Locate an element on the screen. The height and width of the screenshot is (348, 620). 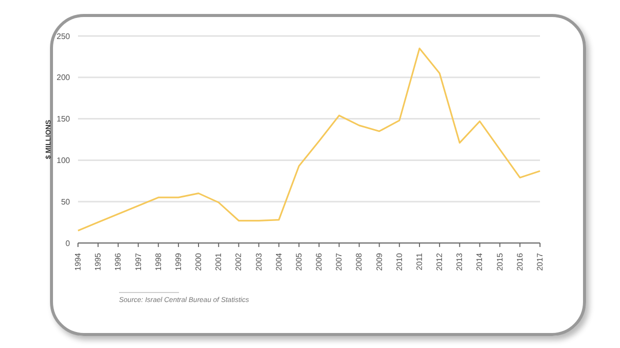
x-tick-label: 2014 is located at coordinates (479, 261).